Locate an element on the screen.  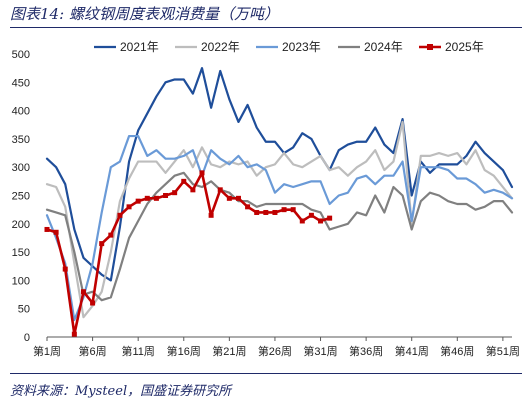
chart-legend: 2021年 2022年 2023年 2024年 2025年 is located at coordinates (289, 47).